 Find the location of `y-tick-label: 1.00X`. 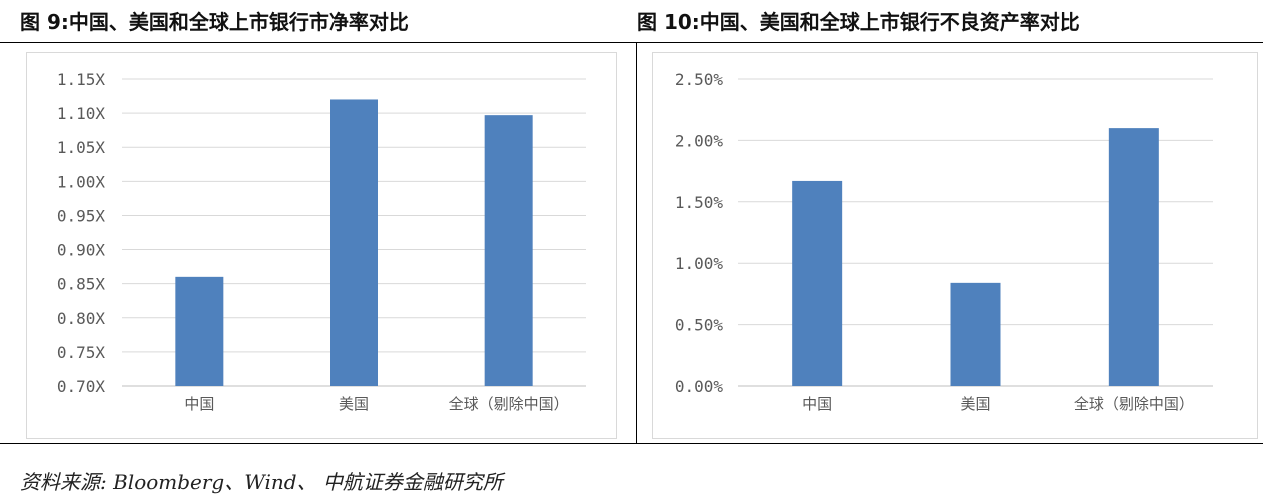

y-tick-label: 1.00X is located at coordinates (81, 181).